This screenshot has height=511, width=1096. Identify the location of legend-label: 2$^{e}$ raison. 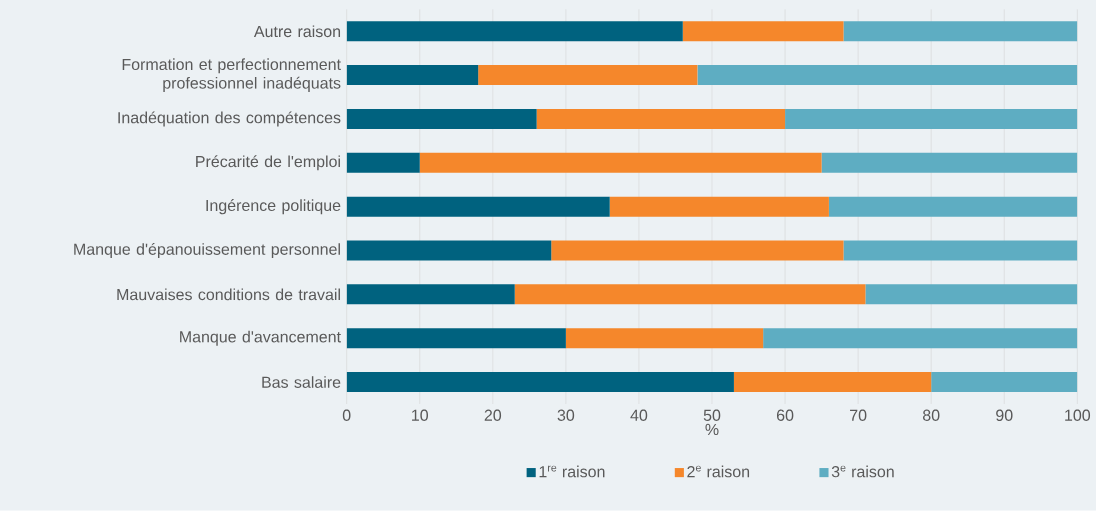
(718, 471).